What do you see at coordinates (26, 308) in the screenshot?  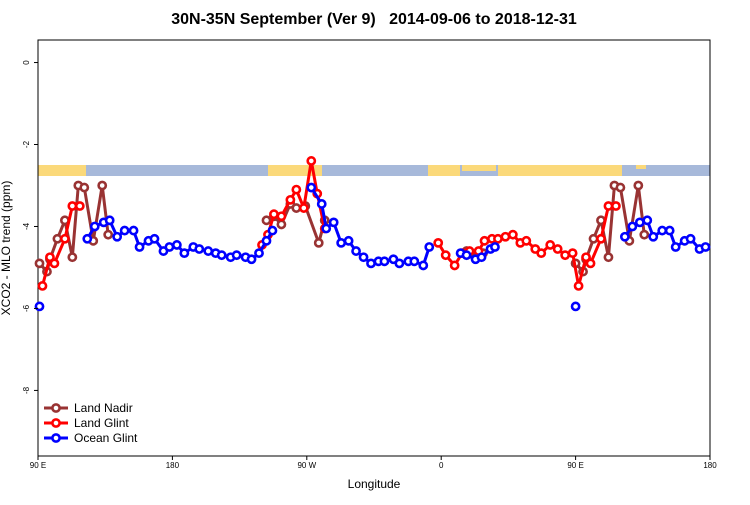 I see `y-tick-label: -6` at bounding box center [26, 308].